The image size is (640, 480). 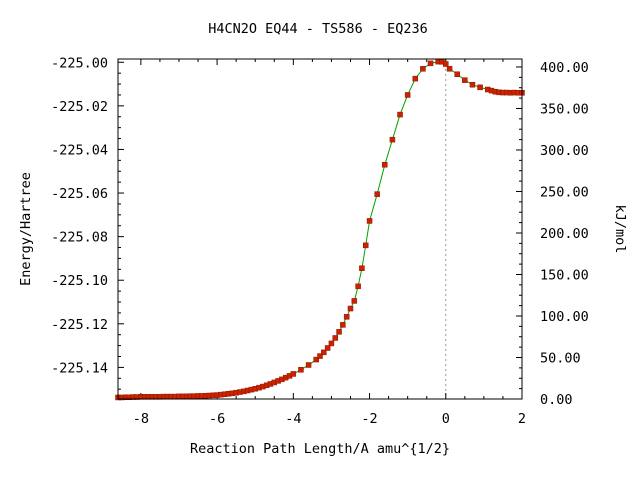 I want to click on x-tick-label: 2, so click(x=522, y=419).